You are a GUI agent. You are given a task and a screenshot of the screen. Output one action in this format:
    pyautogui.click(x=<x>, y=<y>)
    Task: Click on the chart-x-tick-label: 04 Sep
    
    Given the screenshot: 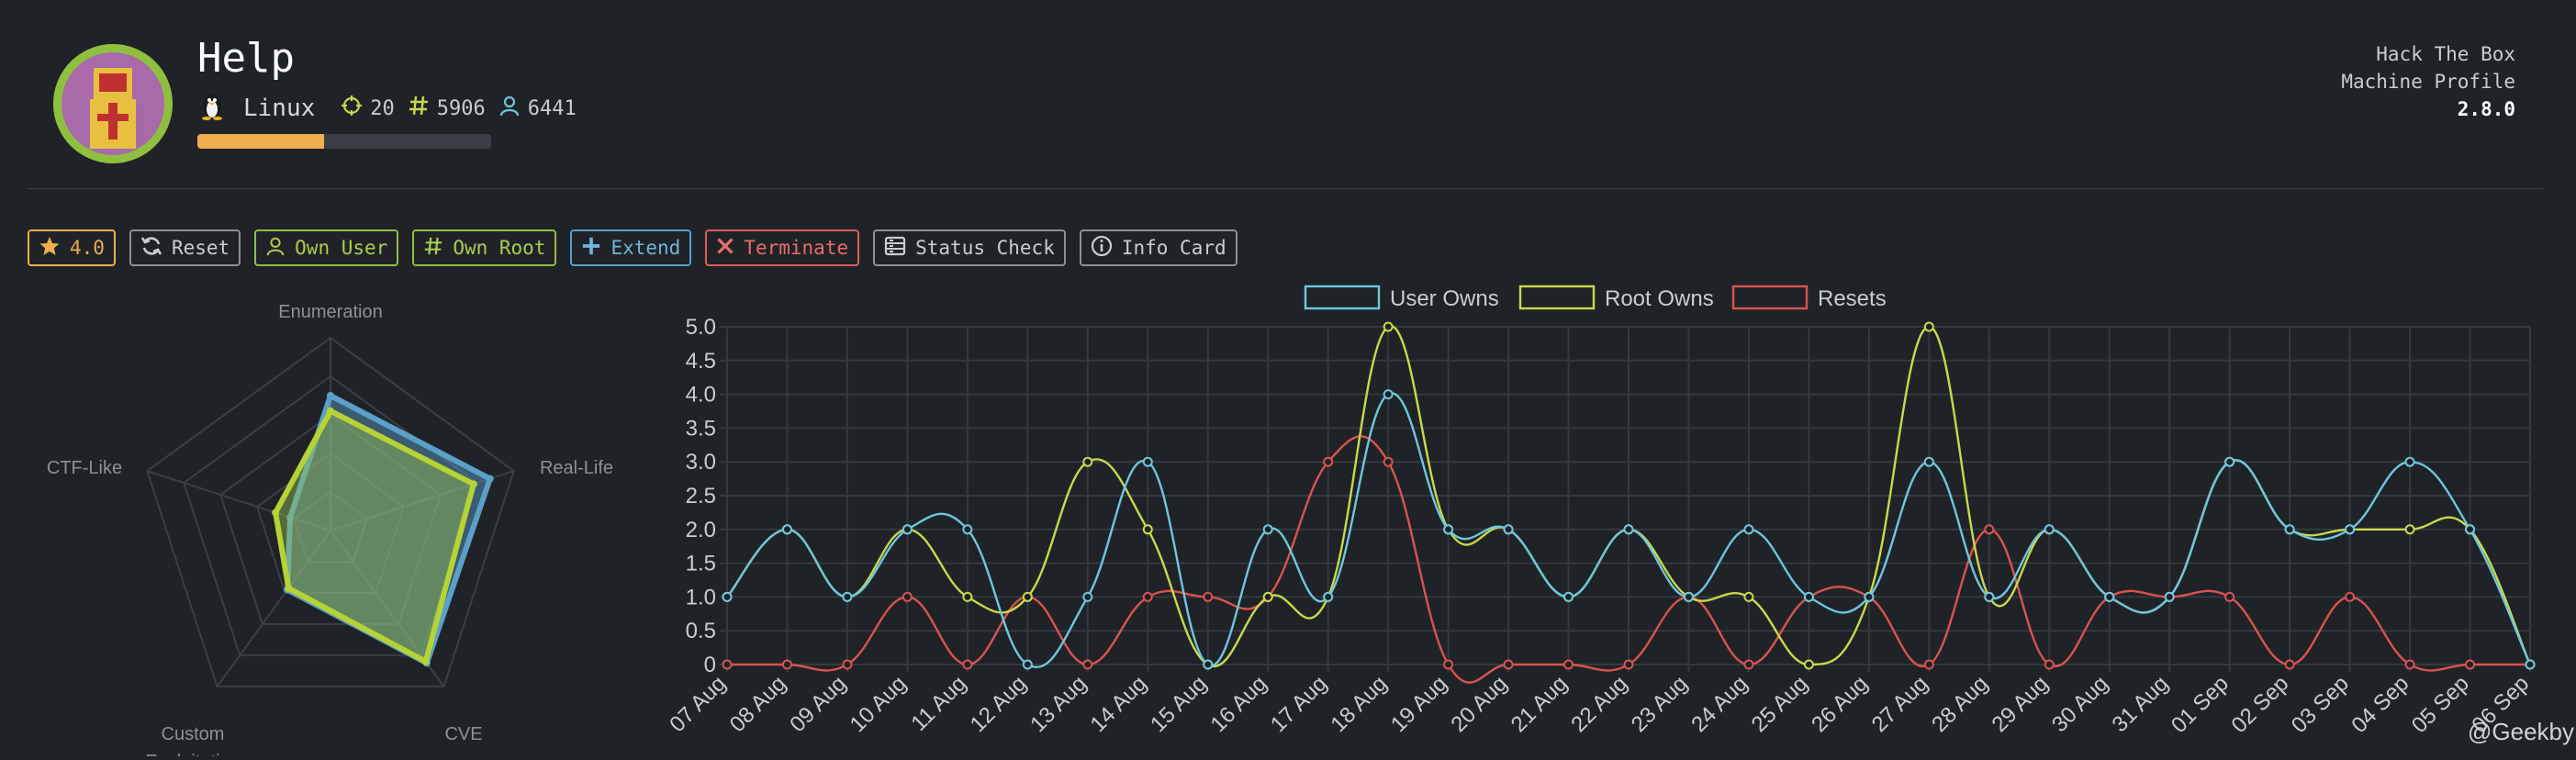 What is the action you would take?
    pyautogui.click(x=2380, y=704)
    